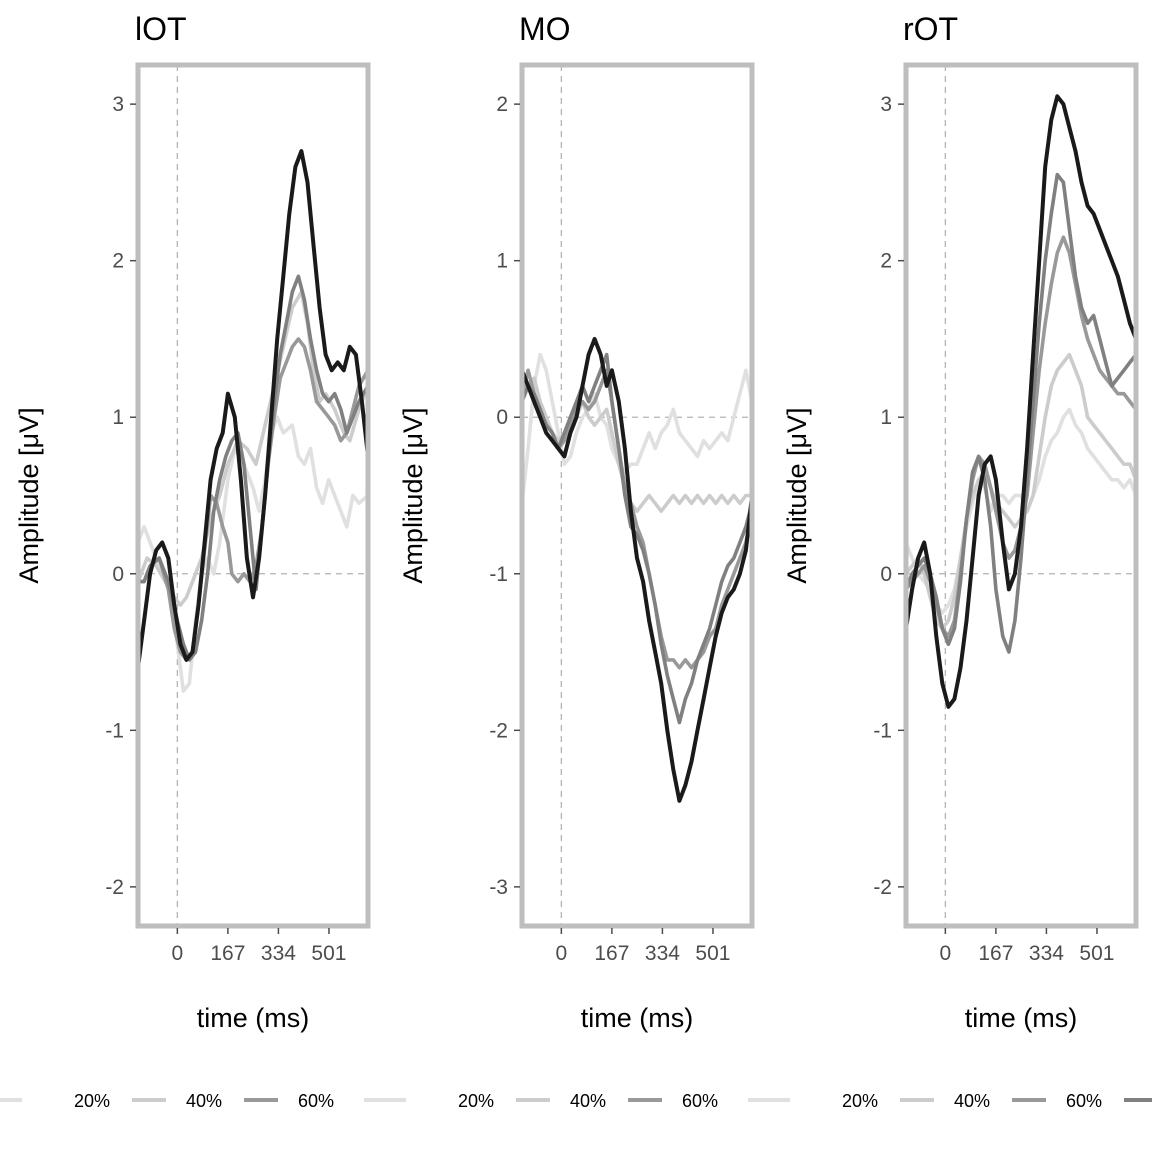  Describe the element at coordinates (498, 887) in the screenshot. I see `y-tick-label: -3` at that location.